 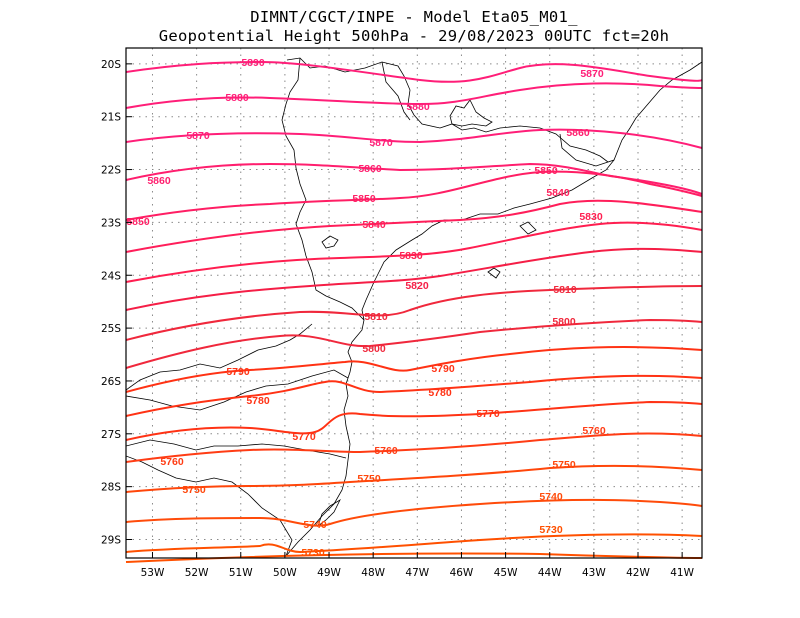 What do you see at coordinates (111, 171) in the screenshot?
I see `y-tick-label: 22S` at bounding box center [111, 171].